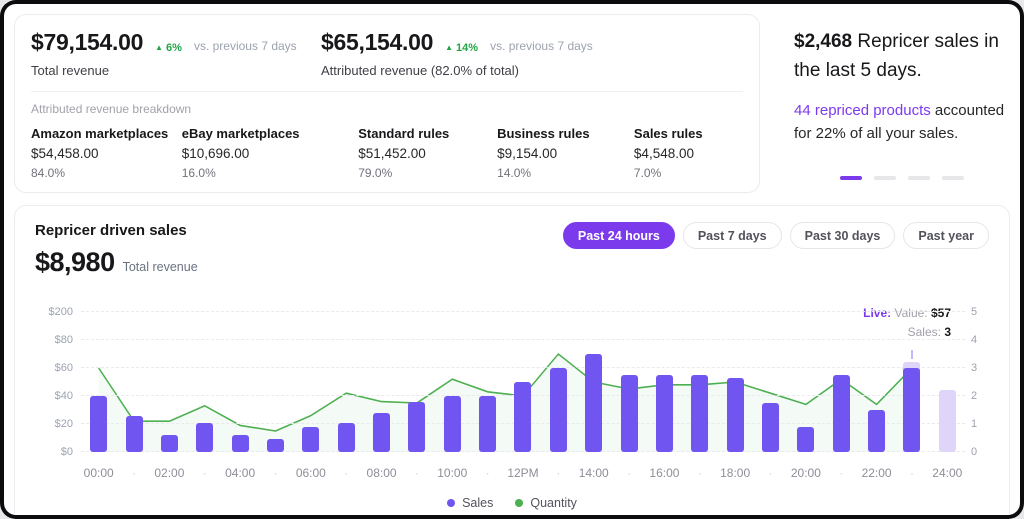 This screenshot has width=1024, height=519. I want to click on tooltip-row-sales: Sales: 3, so click(907, 332).